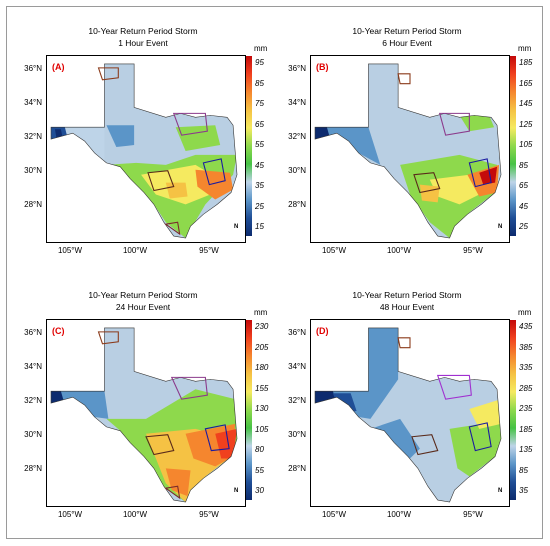 The width and height of the screenshot is (550, 546). I want to click on colorbar-tick-label: 185, so click(526, 429).